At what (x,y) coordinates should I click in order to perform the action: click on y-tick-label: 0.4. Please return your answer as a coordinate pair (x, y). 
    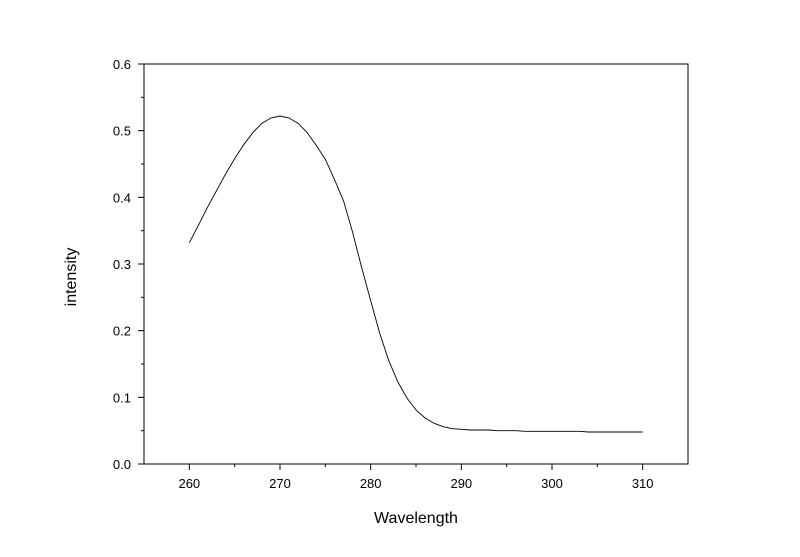
    Looking at the image, I should click on (122, 197).